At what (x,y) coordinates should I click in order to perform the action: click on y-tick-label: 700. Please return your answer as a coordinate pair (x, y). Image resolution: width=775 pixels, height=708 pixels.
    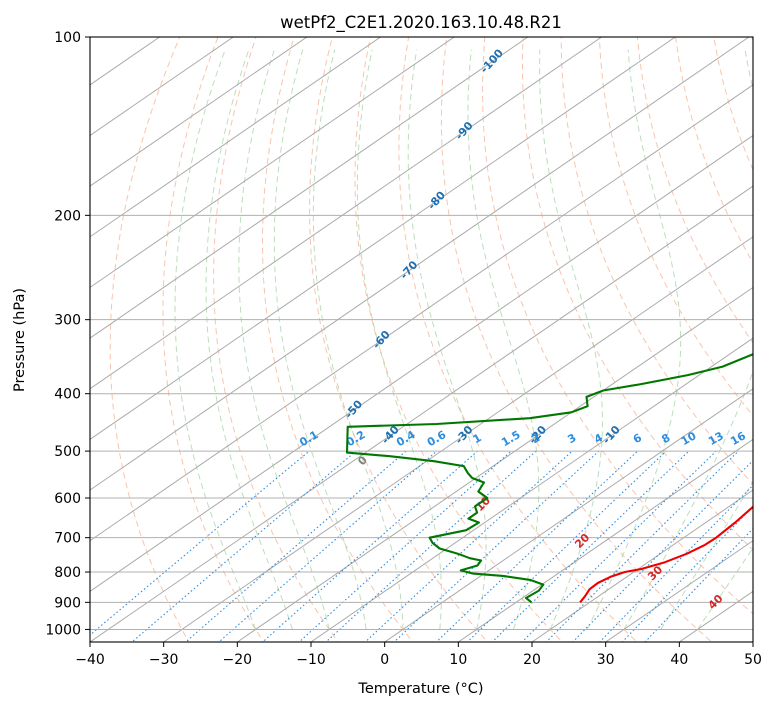
    Looking at the image, I should click on (67, 539).